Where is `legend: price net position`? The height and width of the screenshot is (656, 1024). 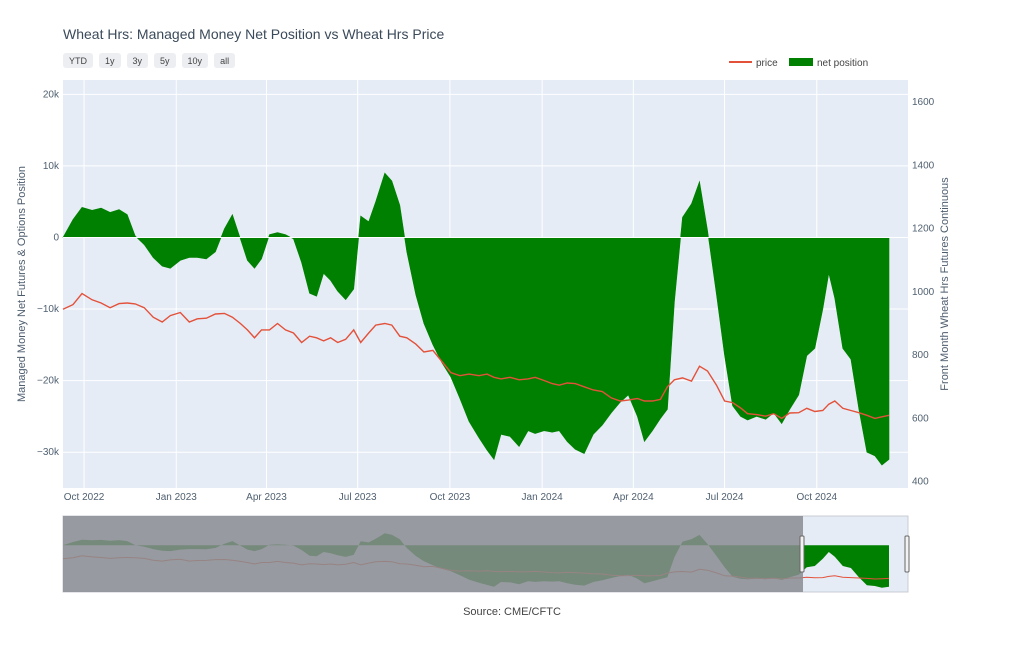
legend: price net position is located at coordinates (798, 63).